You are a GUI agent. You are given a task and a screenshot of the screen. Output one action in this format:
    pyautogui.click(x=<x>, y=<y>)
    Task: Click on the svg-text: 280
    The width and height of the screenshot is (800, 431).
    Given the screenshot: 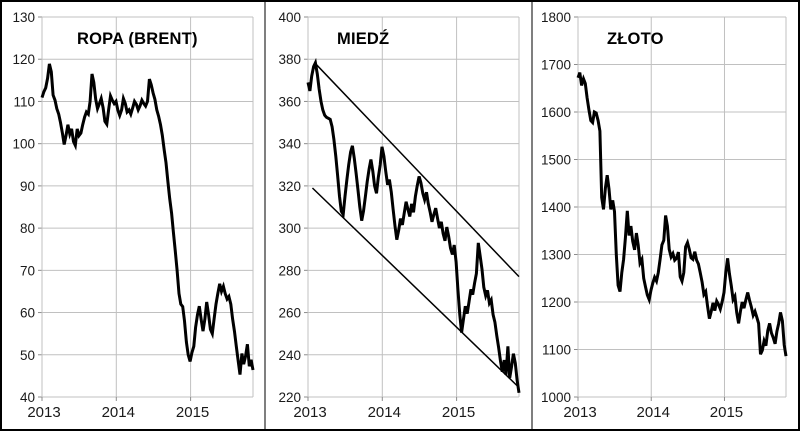 What is the action you would take?
    pyautogui.click(x=289, y=270)
    